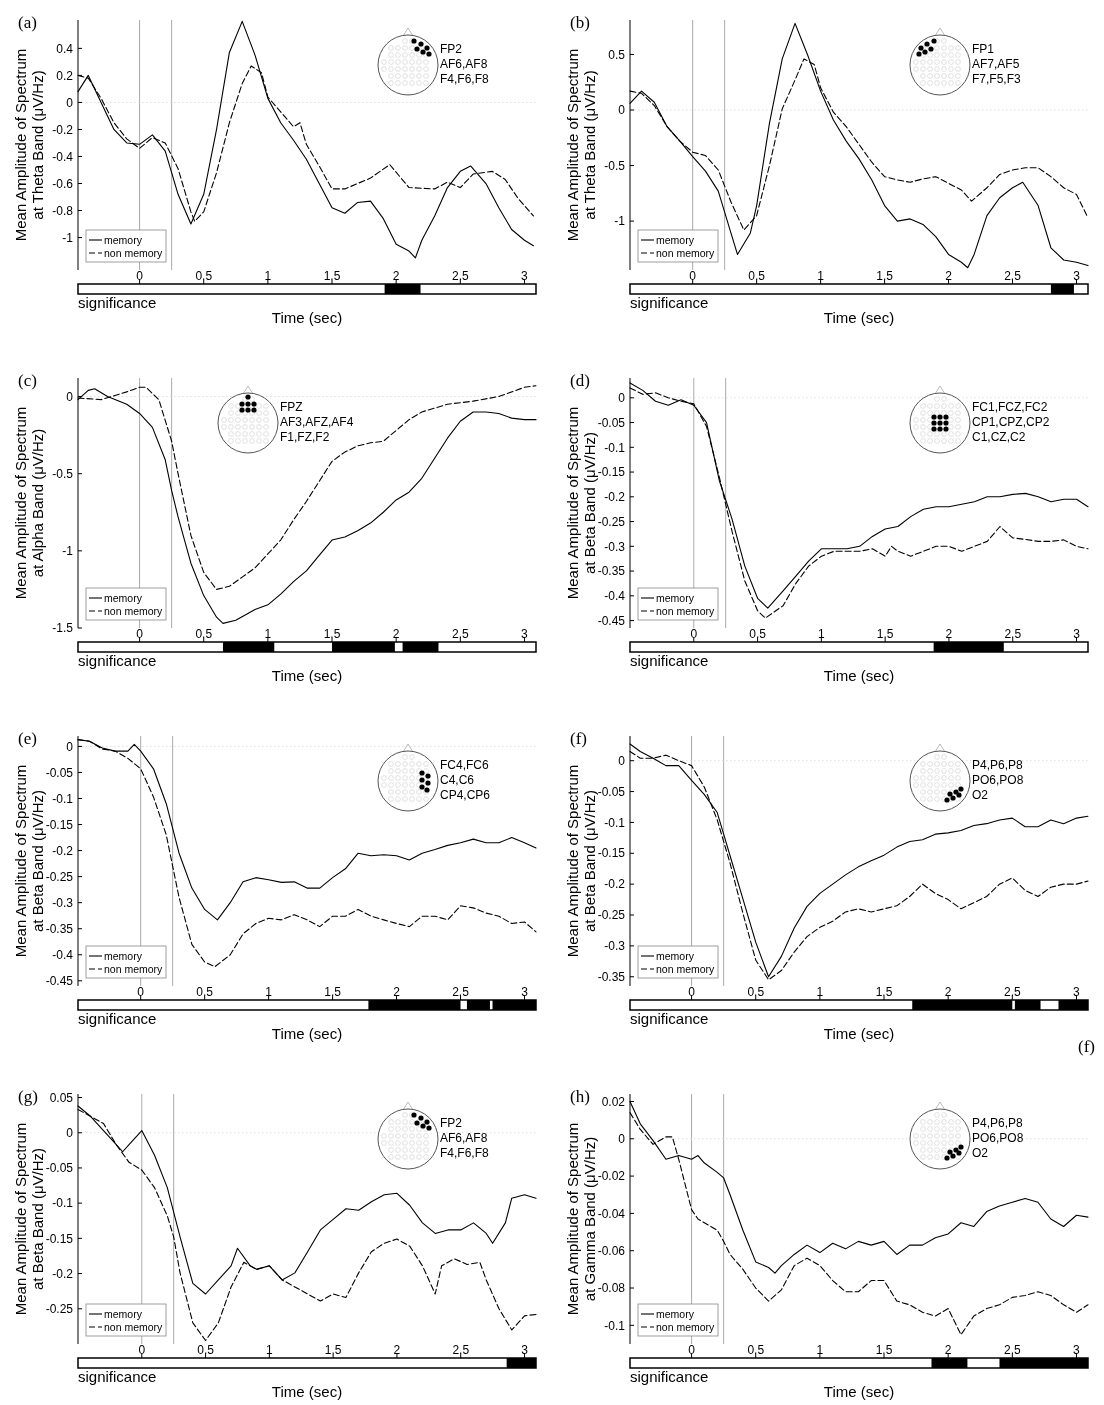  What do you see at coordinates (63, 628) in the screenshot?
I see `y-tick-label: -1.5` at bounding box center [63, 628].